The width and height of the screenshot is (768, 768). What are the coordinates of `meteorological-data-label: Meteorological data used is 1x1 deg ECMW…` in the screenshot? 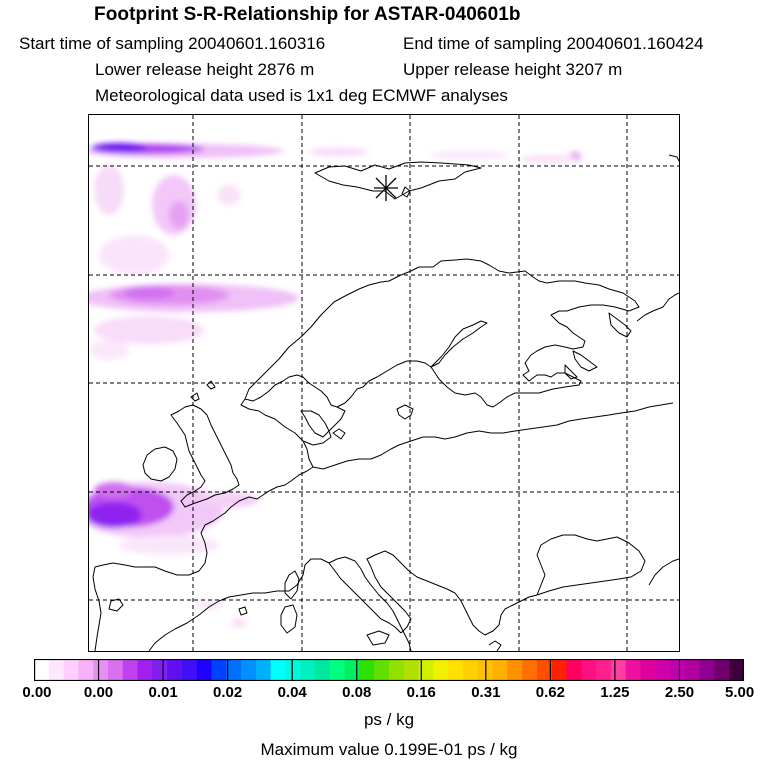 It's located at (301, 95).